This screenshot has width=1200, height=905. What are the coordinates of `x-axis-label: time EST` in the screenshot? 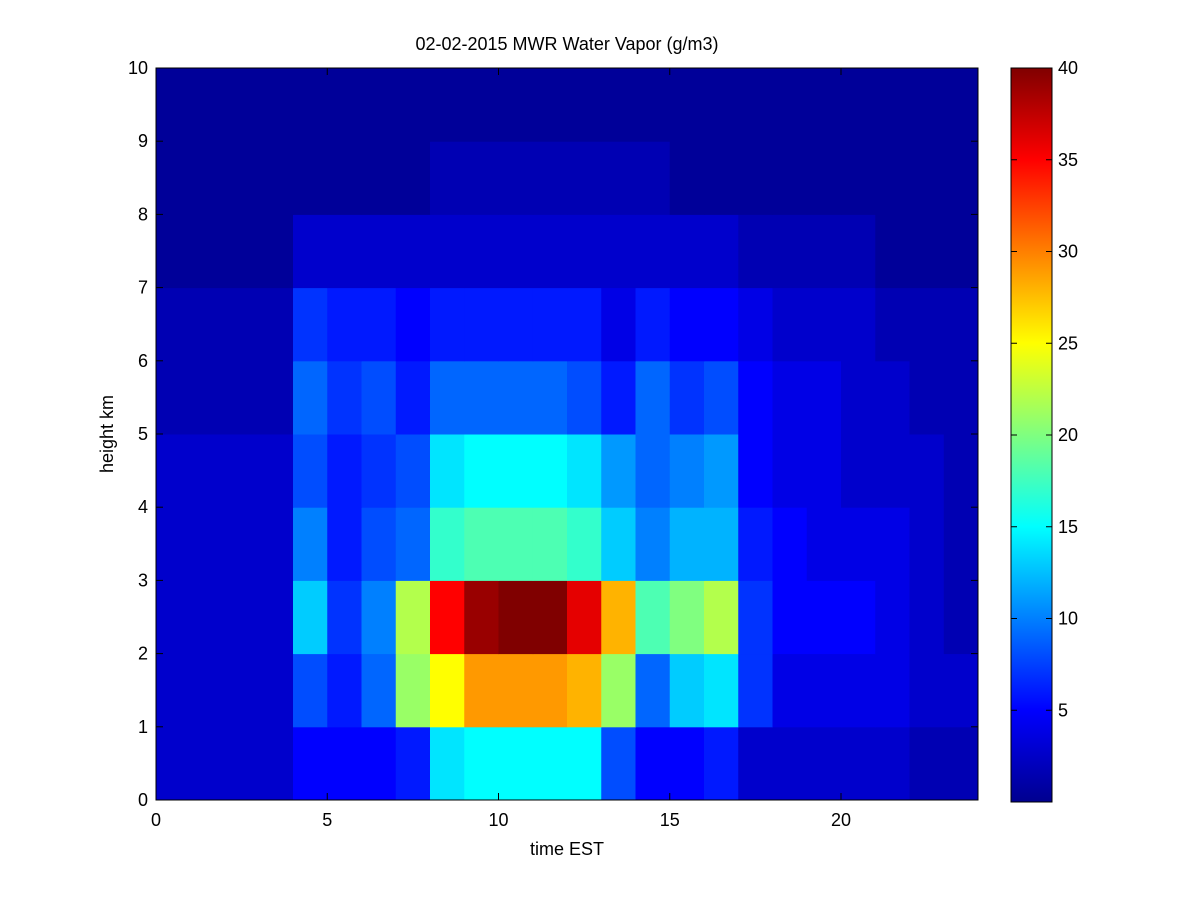 It's located at (567, 849).